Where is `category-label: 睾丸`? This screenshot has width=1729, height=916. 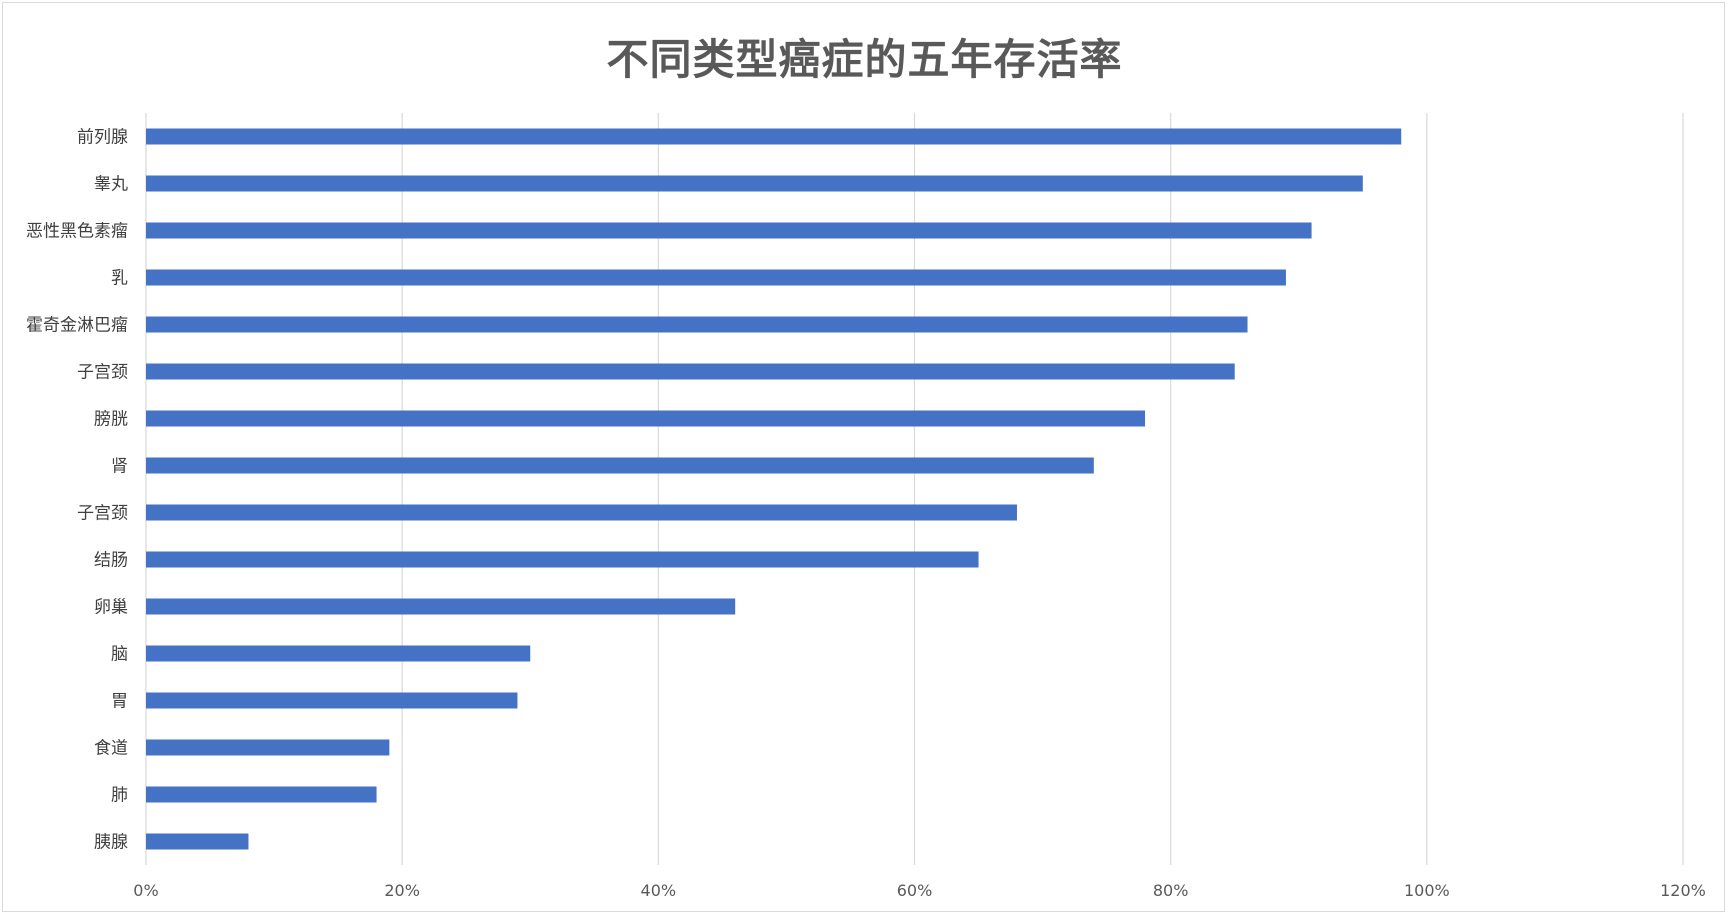
category-label: 睾丸 is located at coordinates (111, 185).